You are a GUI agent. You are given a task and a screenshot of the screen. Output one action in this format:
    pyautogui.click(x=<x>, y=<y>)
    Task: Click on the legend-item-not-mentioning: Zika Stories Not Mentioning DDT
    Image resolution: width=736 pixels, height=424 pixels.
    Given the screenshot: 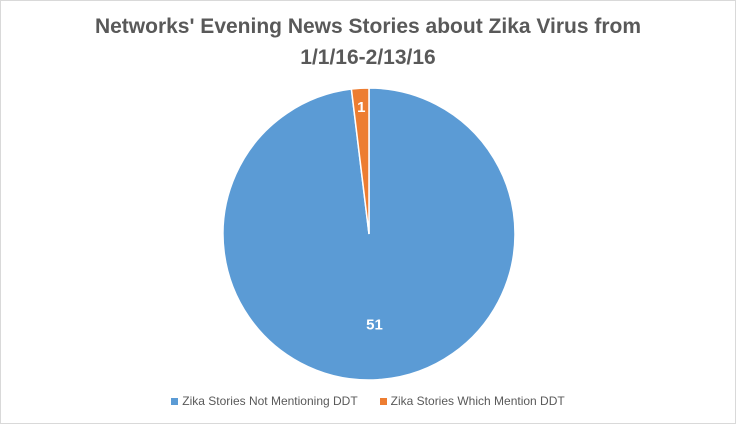 What is the action you would take?
    pyautogui.click(x=264, y=401)
    